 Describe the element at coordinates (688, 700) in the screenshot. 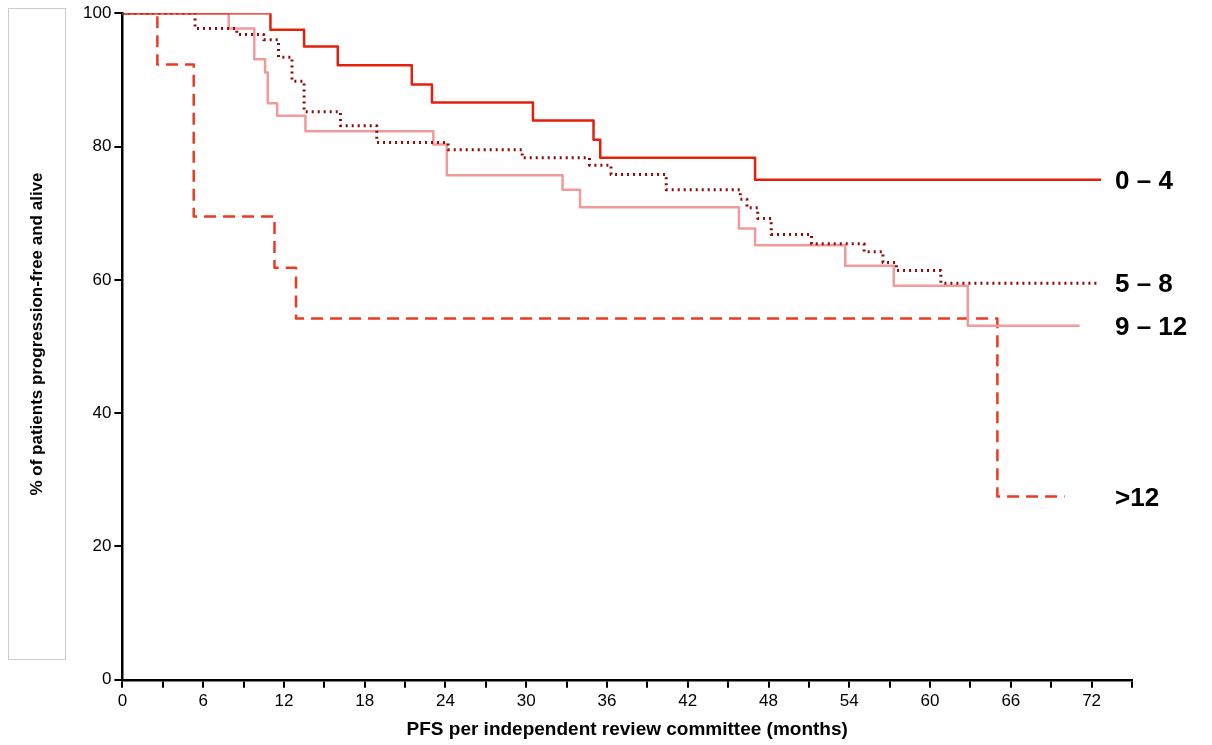

I see `x-tick-label: 42` at that location.